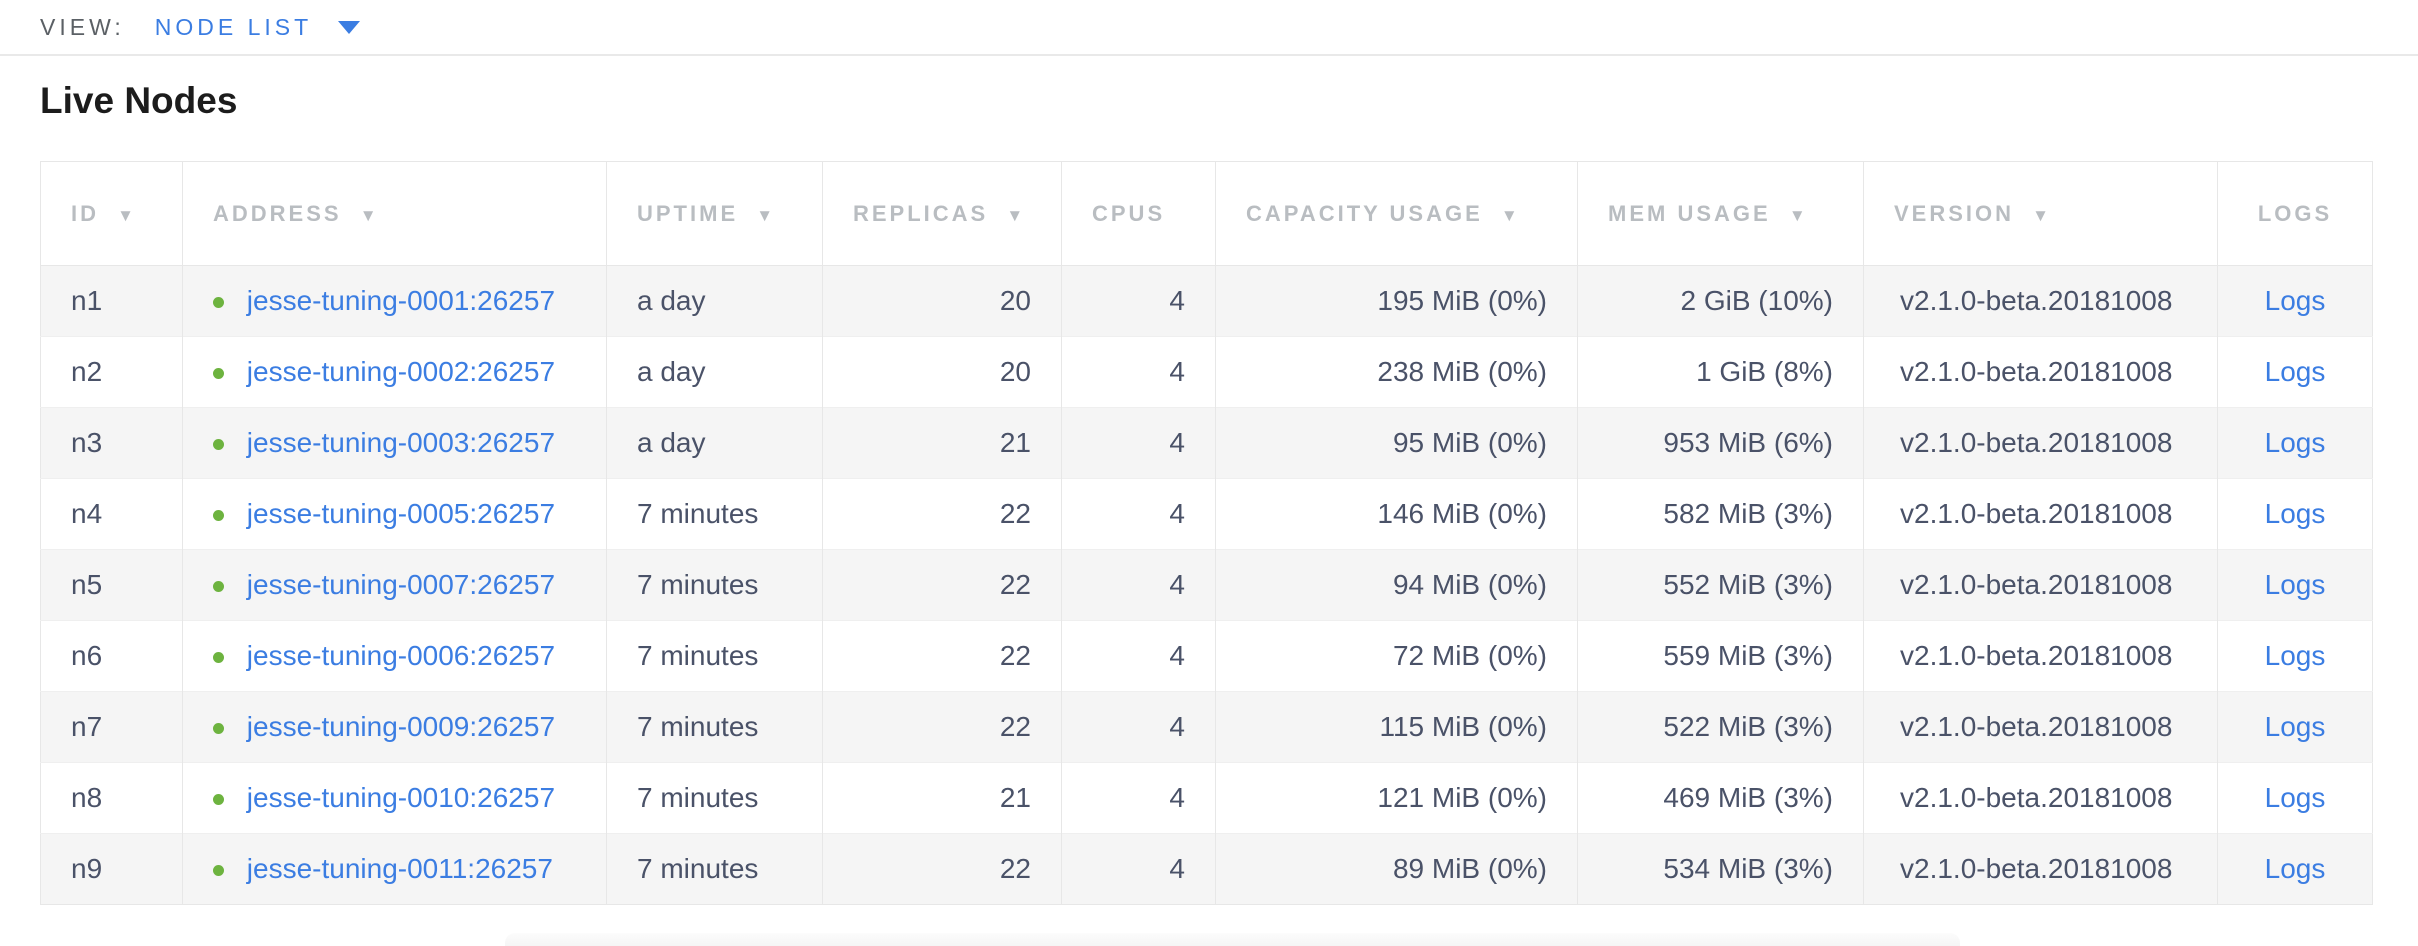  What do you see at coordinates (401, 655) in the screenshot?
I see `node-address-link: jesse-tuning-0006:26257` at bounding box center [401, 655].